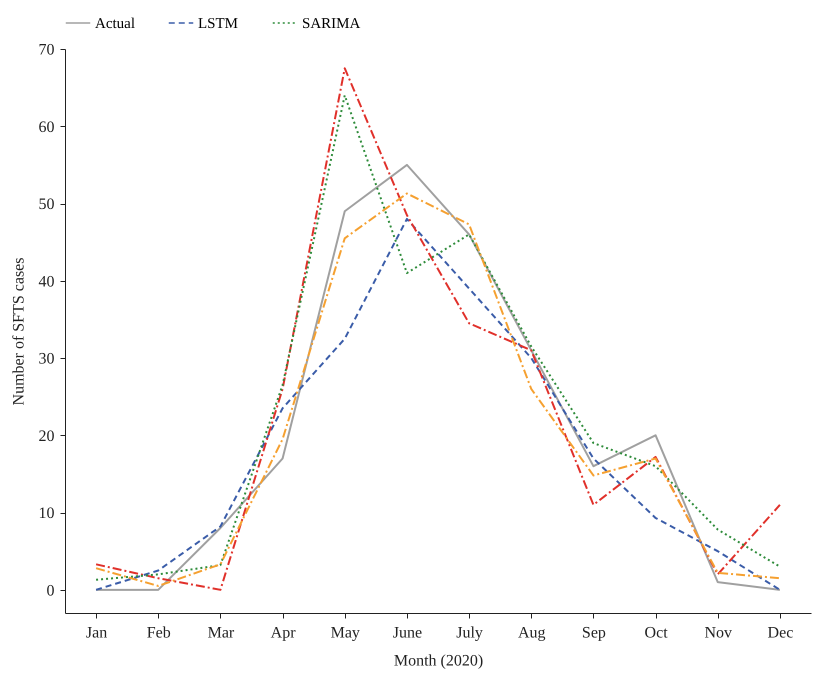 The height and width of the screenshot is (678, 821). Describe the element at coordinates (97, 633) in the screenshot. I see `x-tick-label: Jan` at that location.